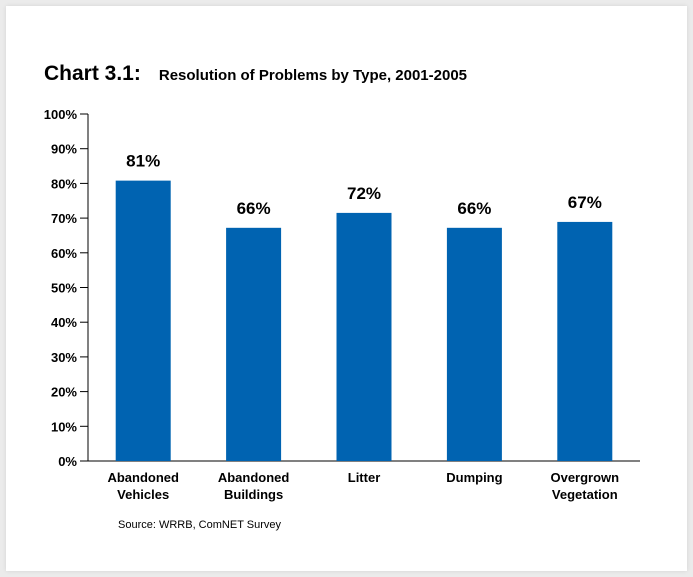 The image size is (693, 577). Describe the element at coordinates (364, 193) in the screenshot. I see `data-label: 72%` at that location.